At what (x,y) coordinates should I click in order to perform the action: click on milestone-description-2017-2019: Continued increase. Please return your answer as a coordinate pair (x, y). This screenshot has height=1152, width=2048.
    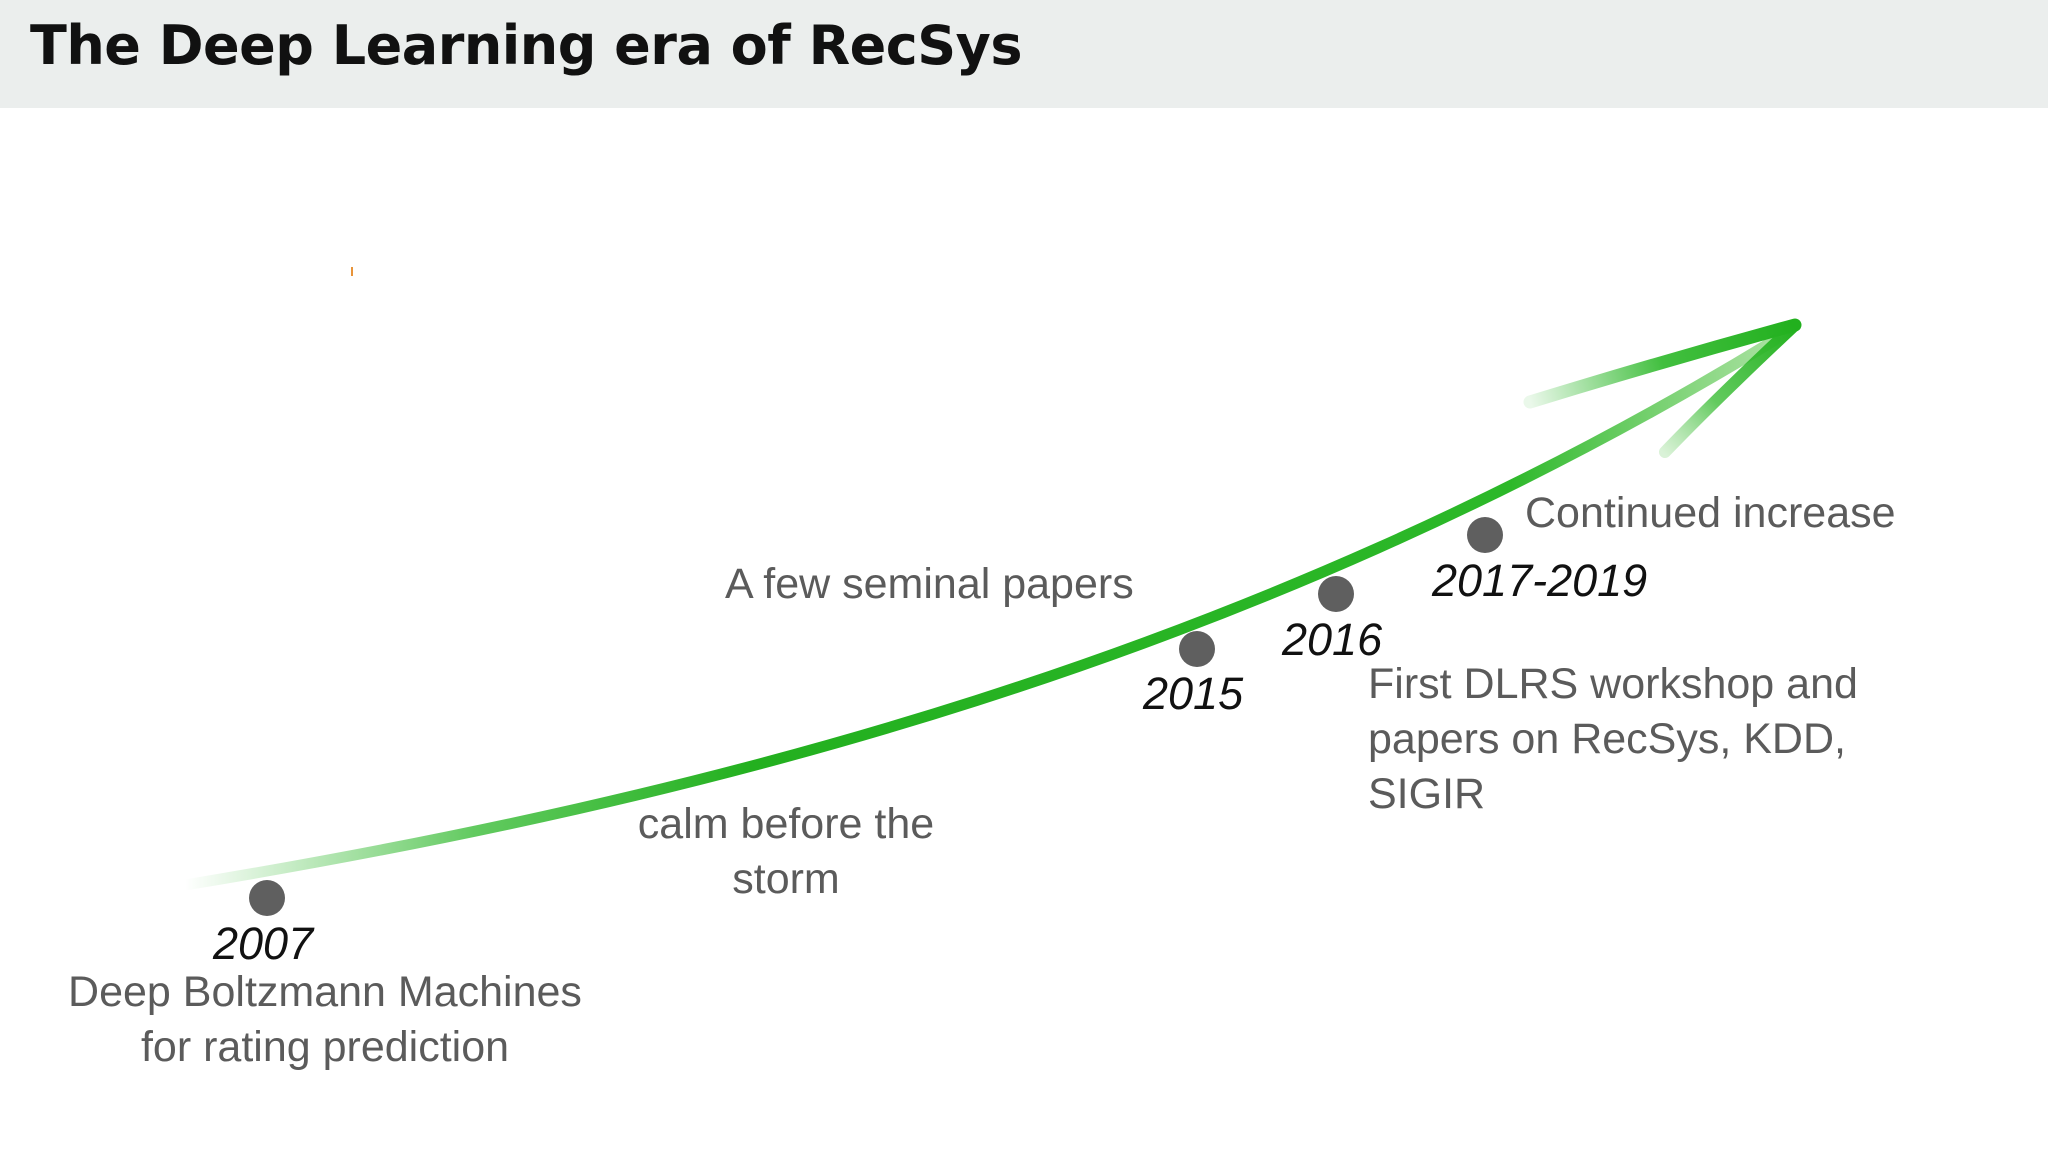
    Looking at the image, I should click on (1710, 513).